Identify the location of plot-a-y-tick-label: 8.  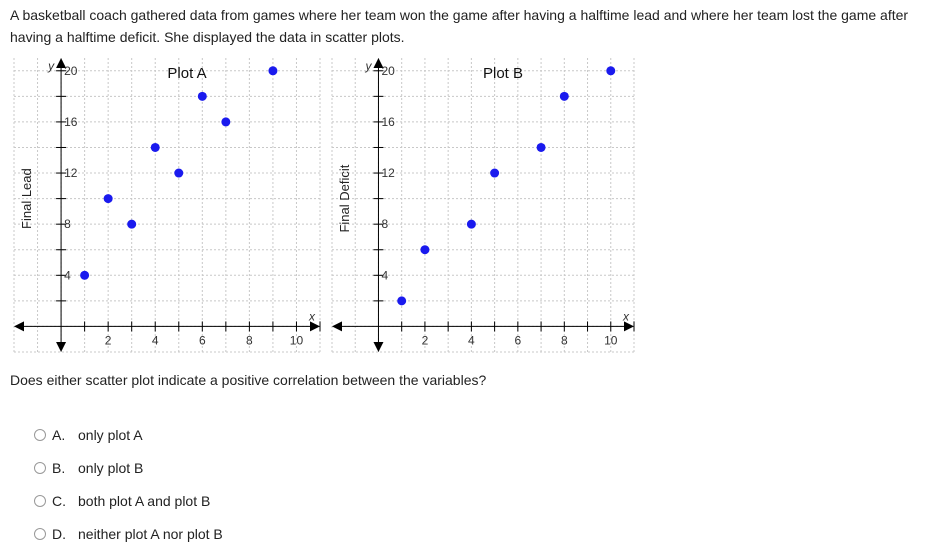
(67, 224).